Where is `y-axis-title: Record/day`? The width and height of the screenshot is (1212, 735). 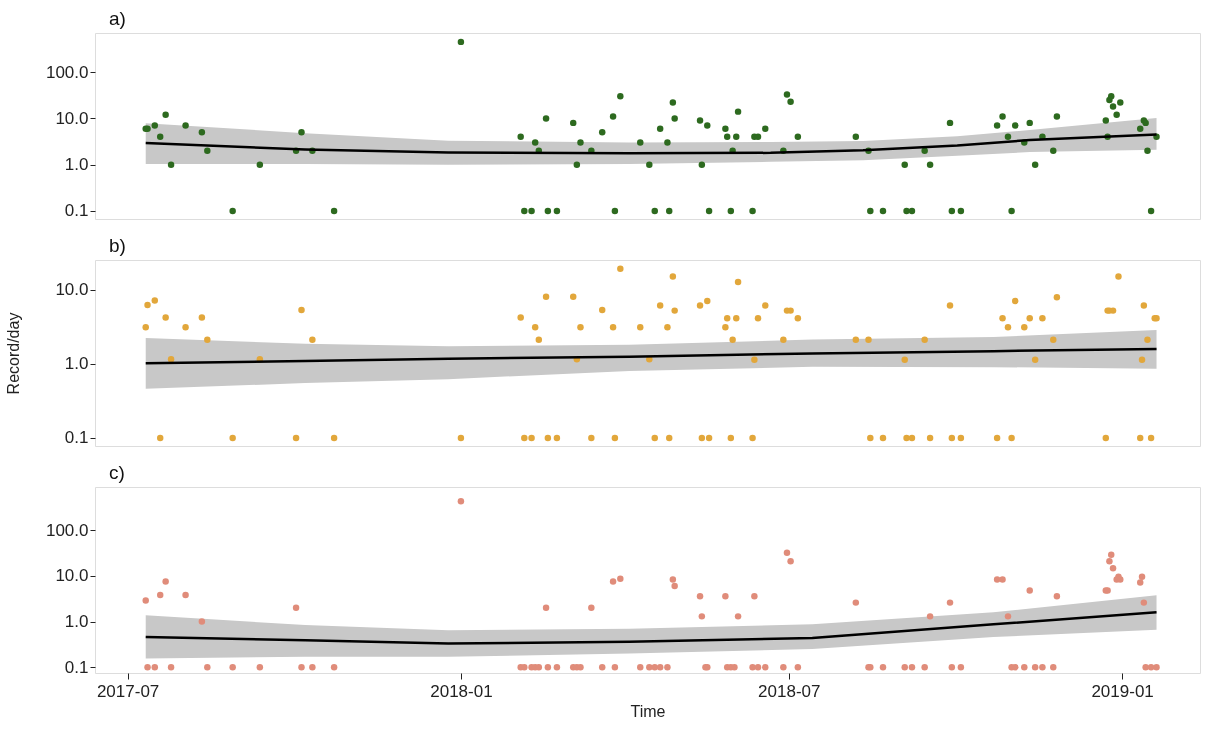
y-axis-title: Record/day is located at coordinates (13, 353).